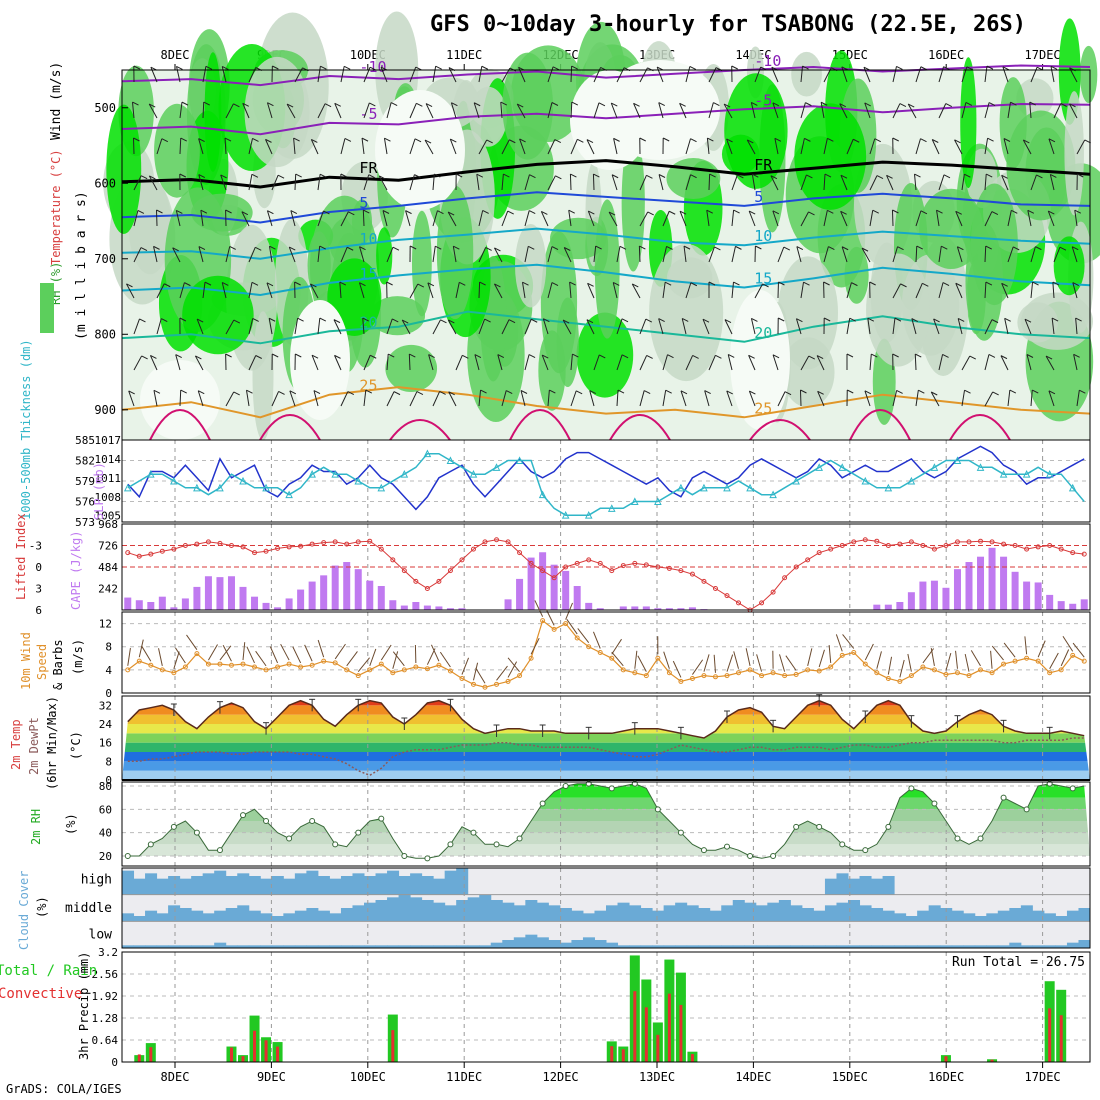  I want to click on isotherm-hot-arc, so click(540, 425).